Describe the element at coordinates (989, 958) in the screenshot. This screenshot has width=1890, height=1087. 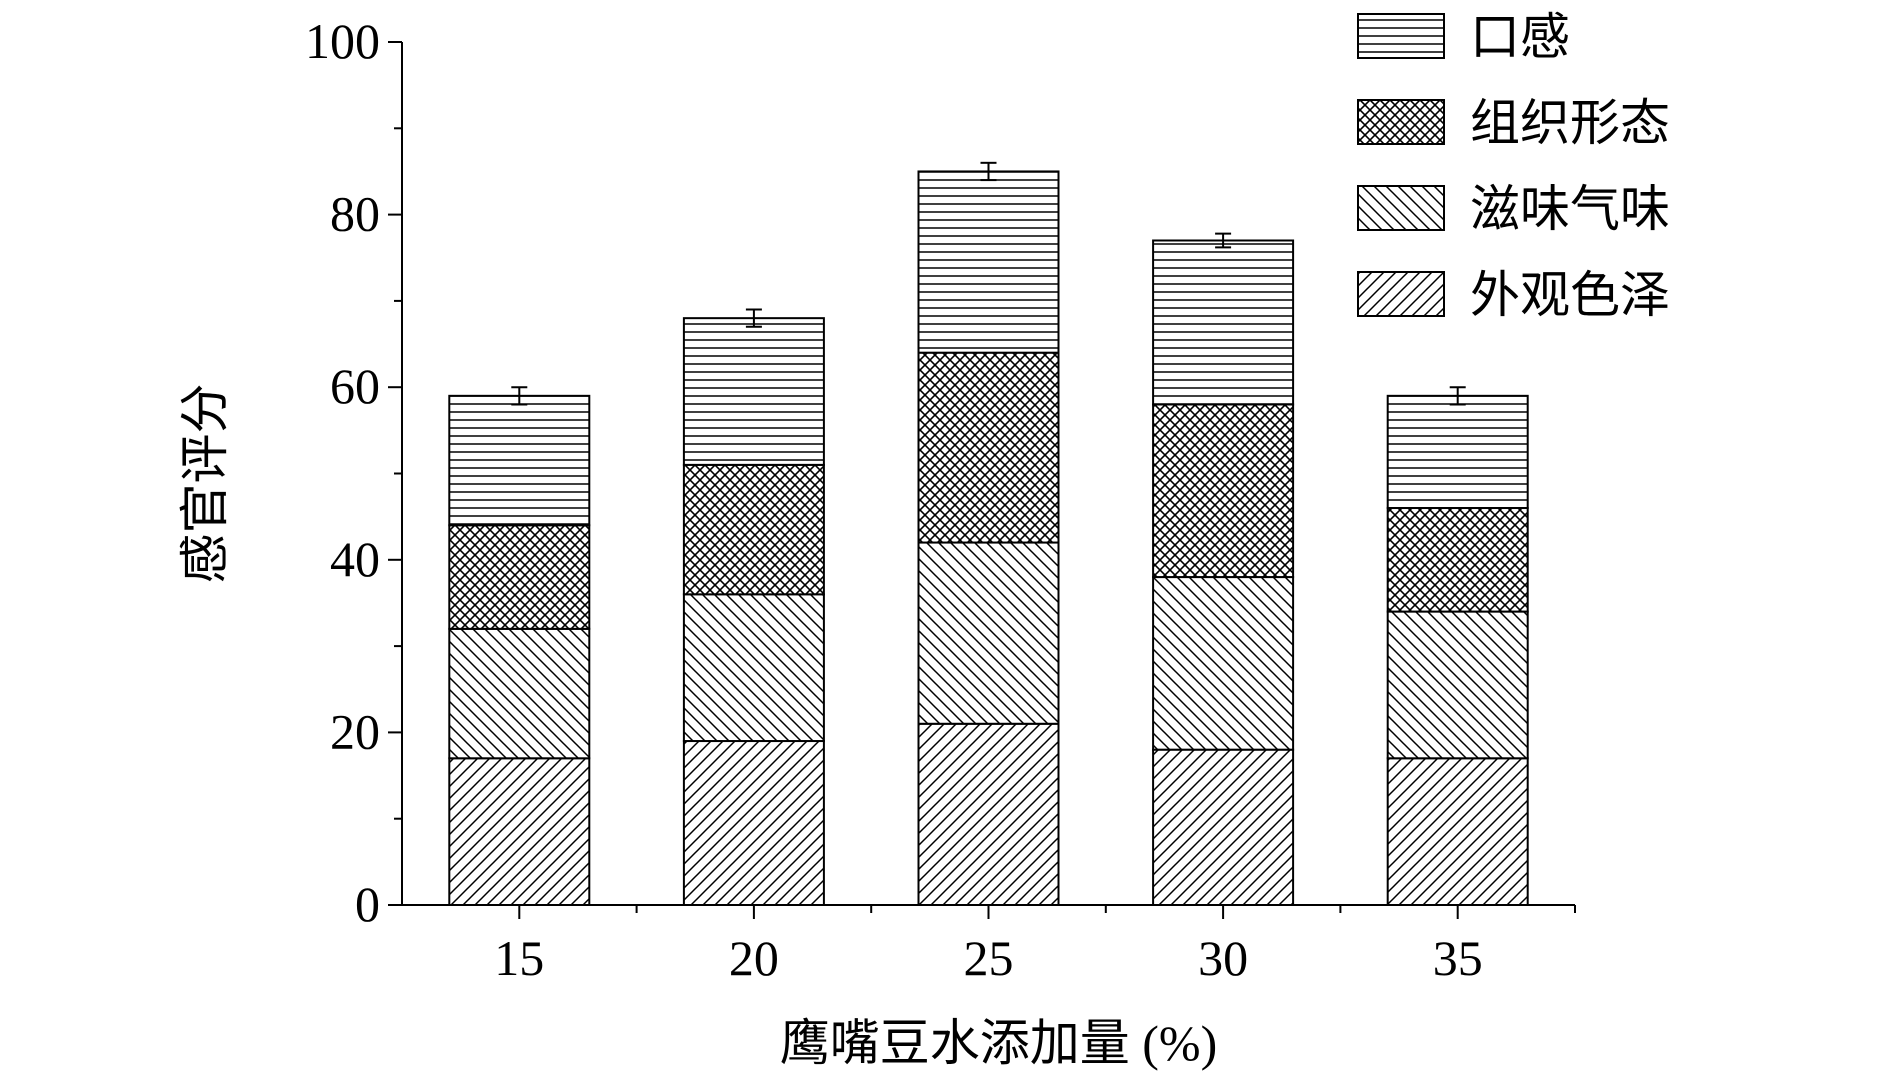
I see `x-tick-label: 25` at that location.